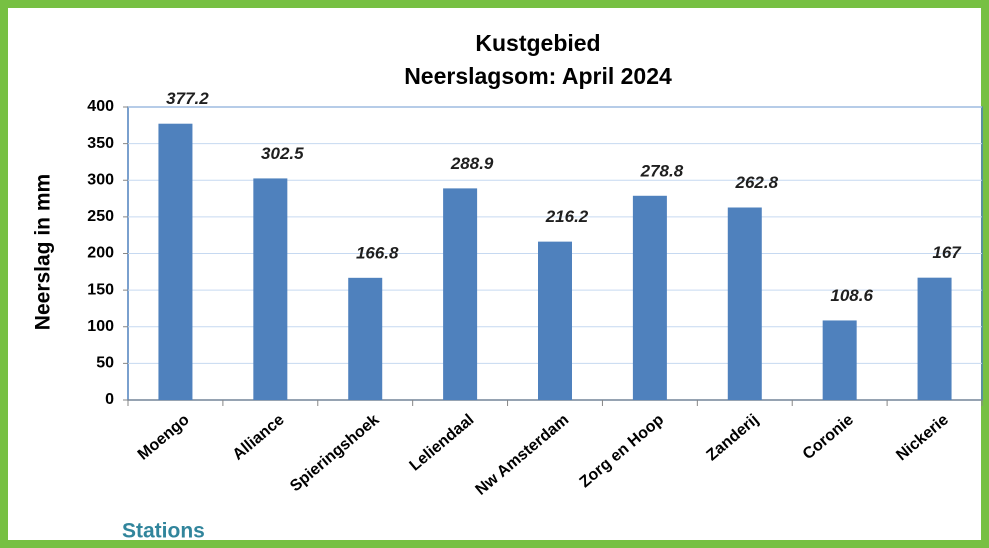 The height and width of the screenshot is (548, 989). What do you see at coordinates (100, 216) in the screenshot?
I see `y-tick-label: 250` at bounding box center [100, 216].